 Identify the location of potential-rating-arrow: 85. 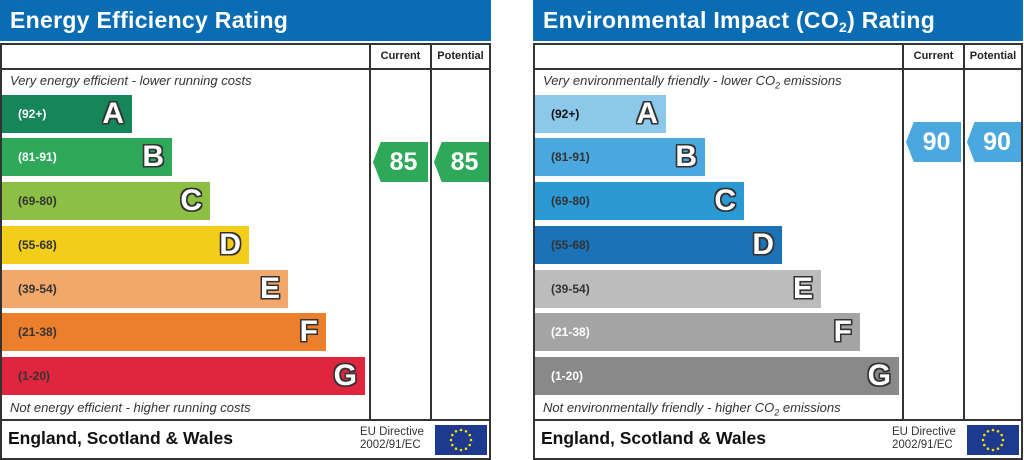
(461, 162).